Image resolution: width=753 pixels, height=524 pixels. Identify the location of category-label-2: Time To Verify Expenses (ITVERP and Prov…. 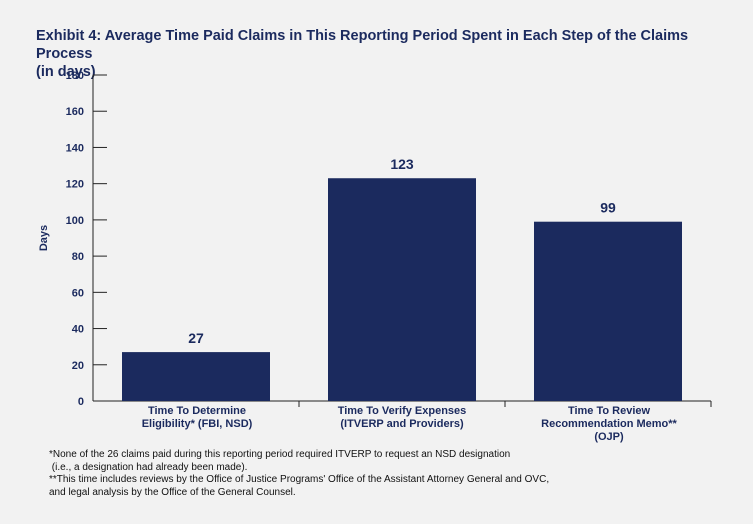
(402, 418).